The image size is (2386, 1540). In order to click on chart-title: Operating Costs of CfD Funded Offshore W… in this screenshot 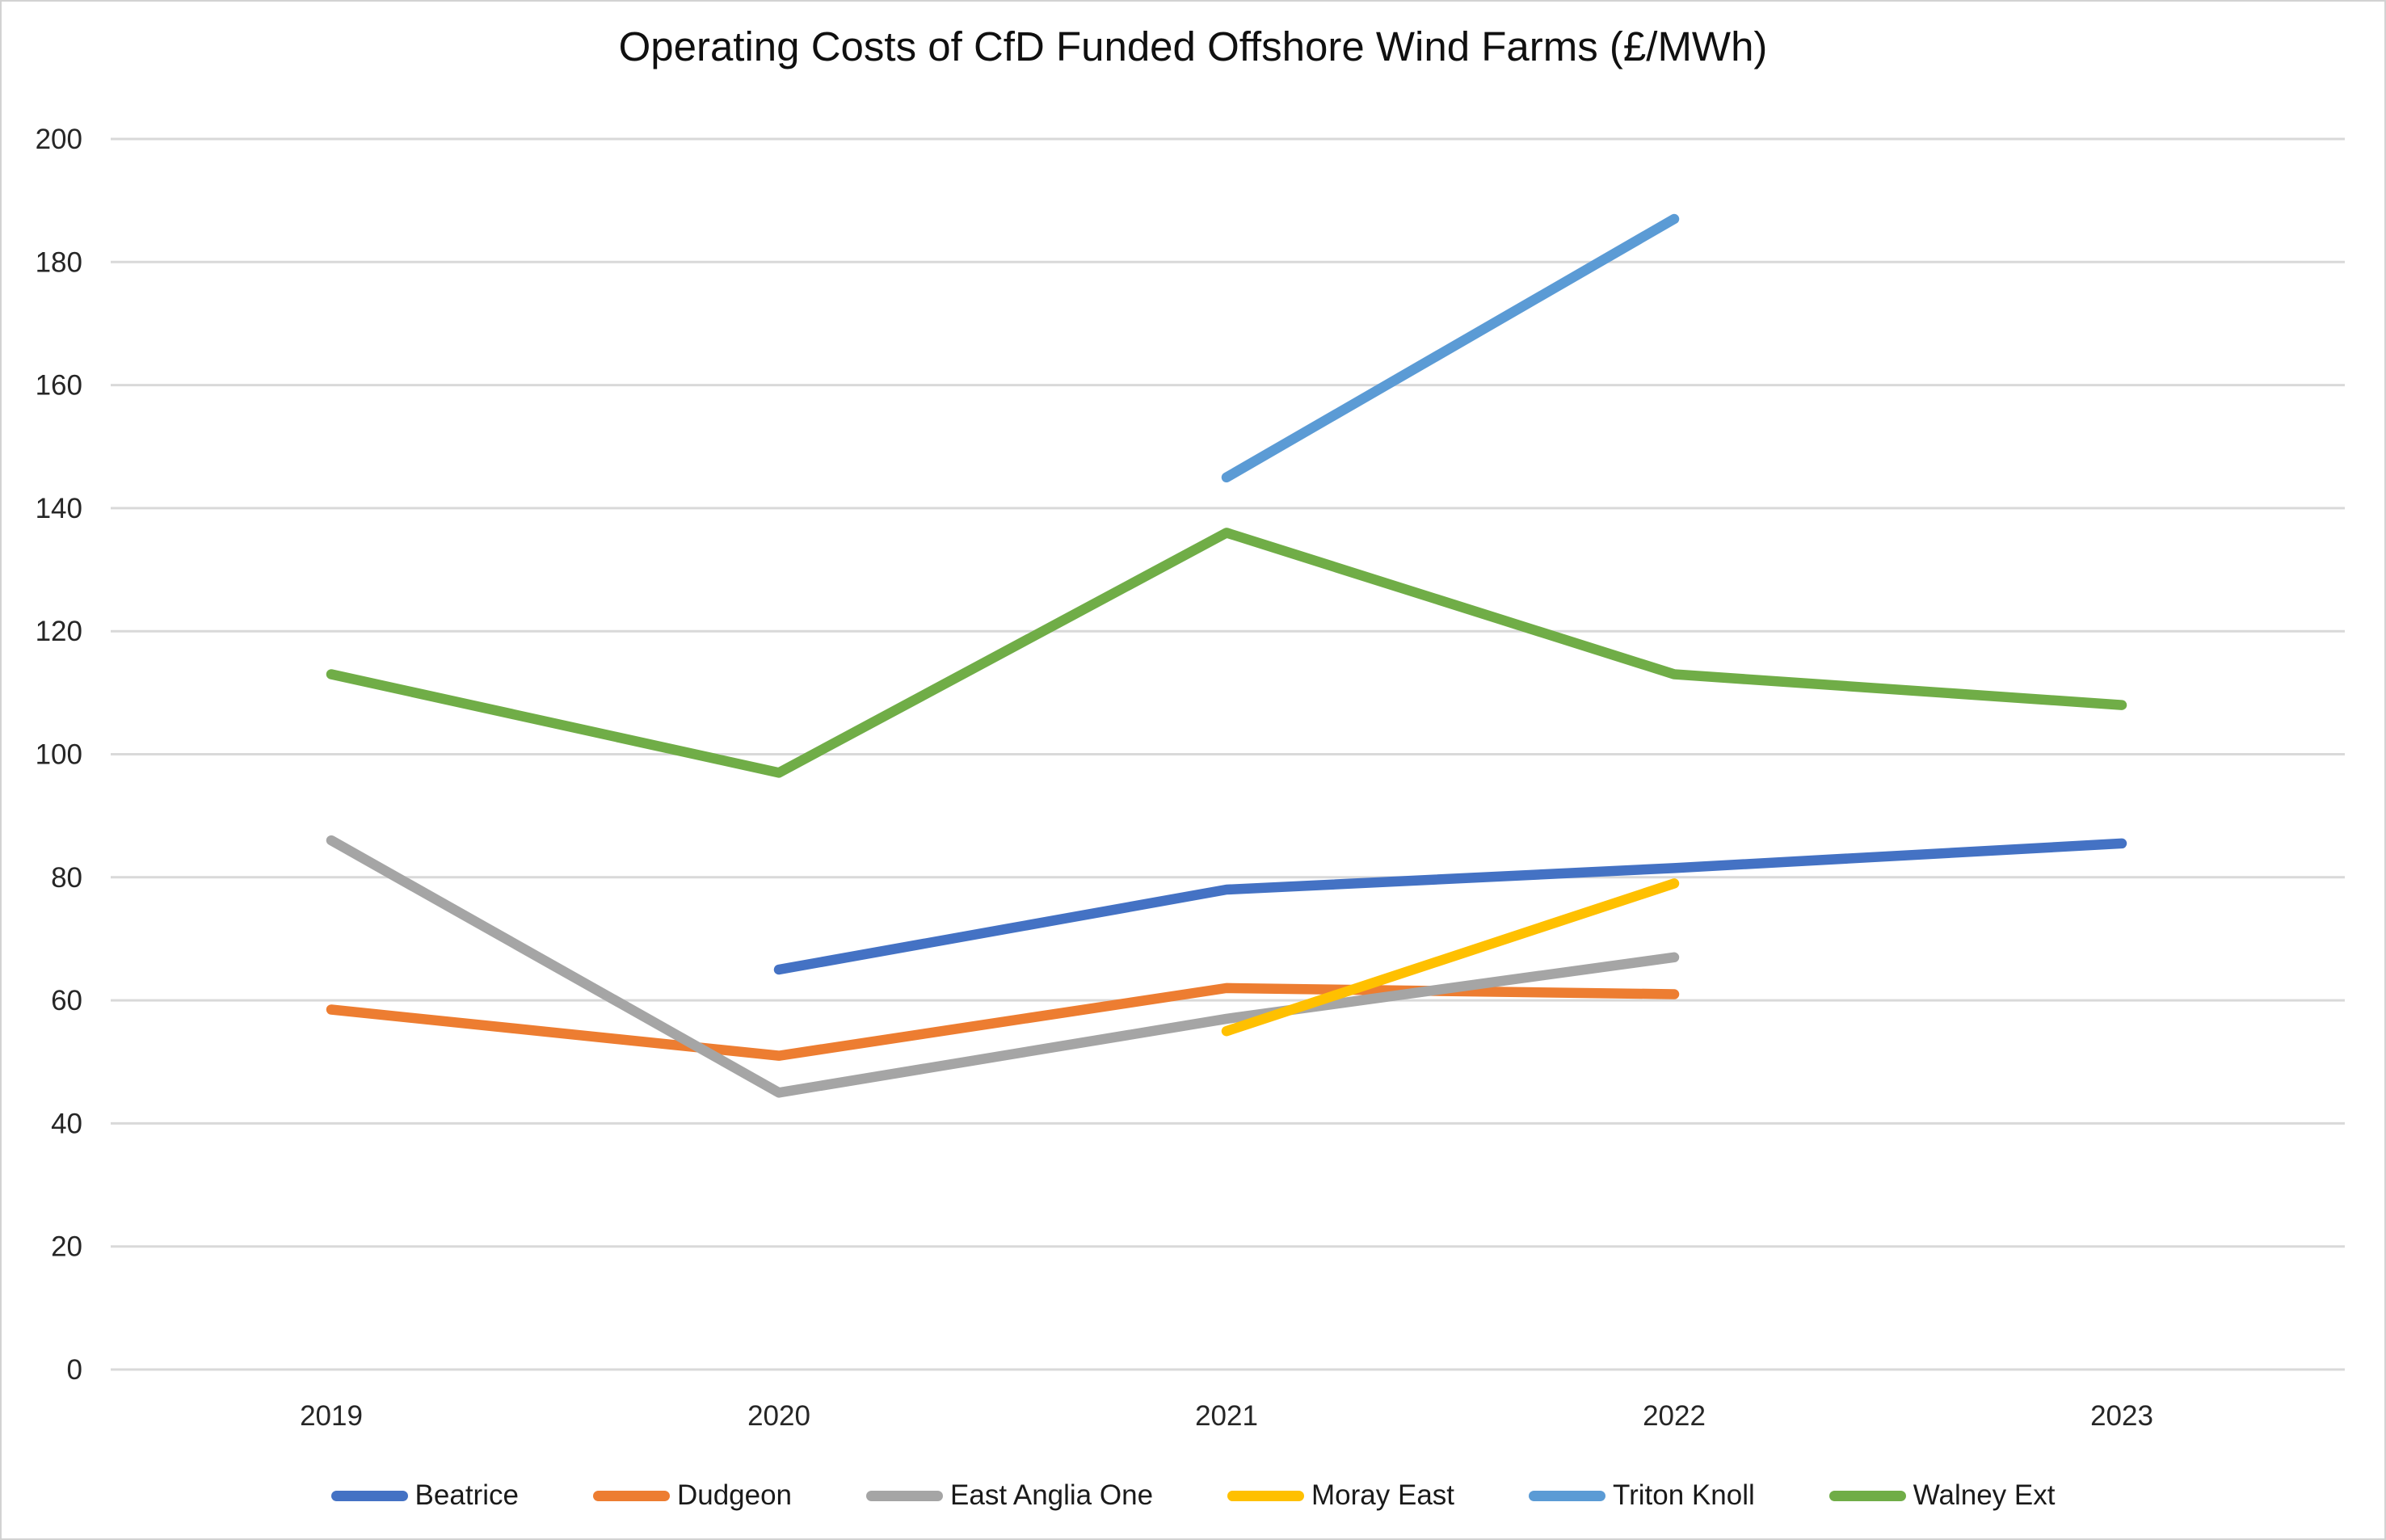, I will do `click(1193, 46)`.